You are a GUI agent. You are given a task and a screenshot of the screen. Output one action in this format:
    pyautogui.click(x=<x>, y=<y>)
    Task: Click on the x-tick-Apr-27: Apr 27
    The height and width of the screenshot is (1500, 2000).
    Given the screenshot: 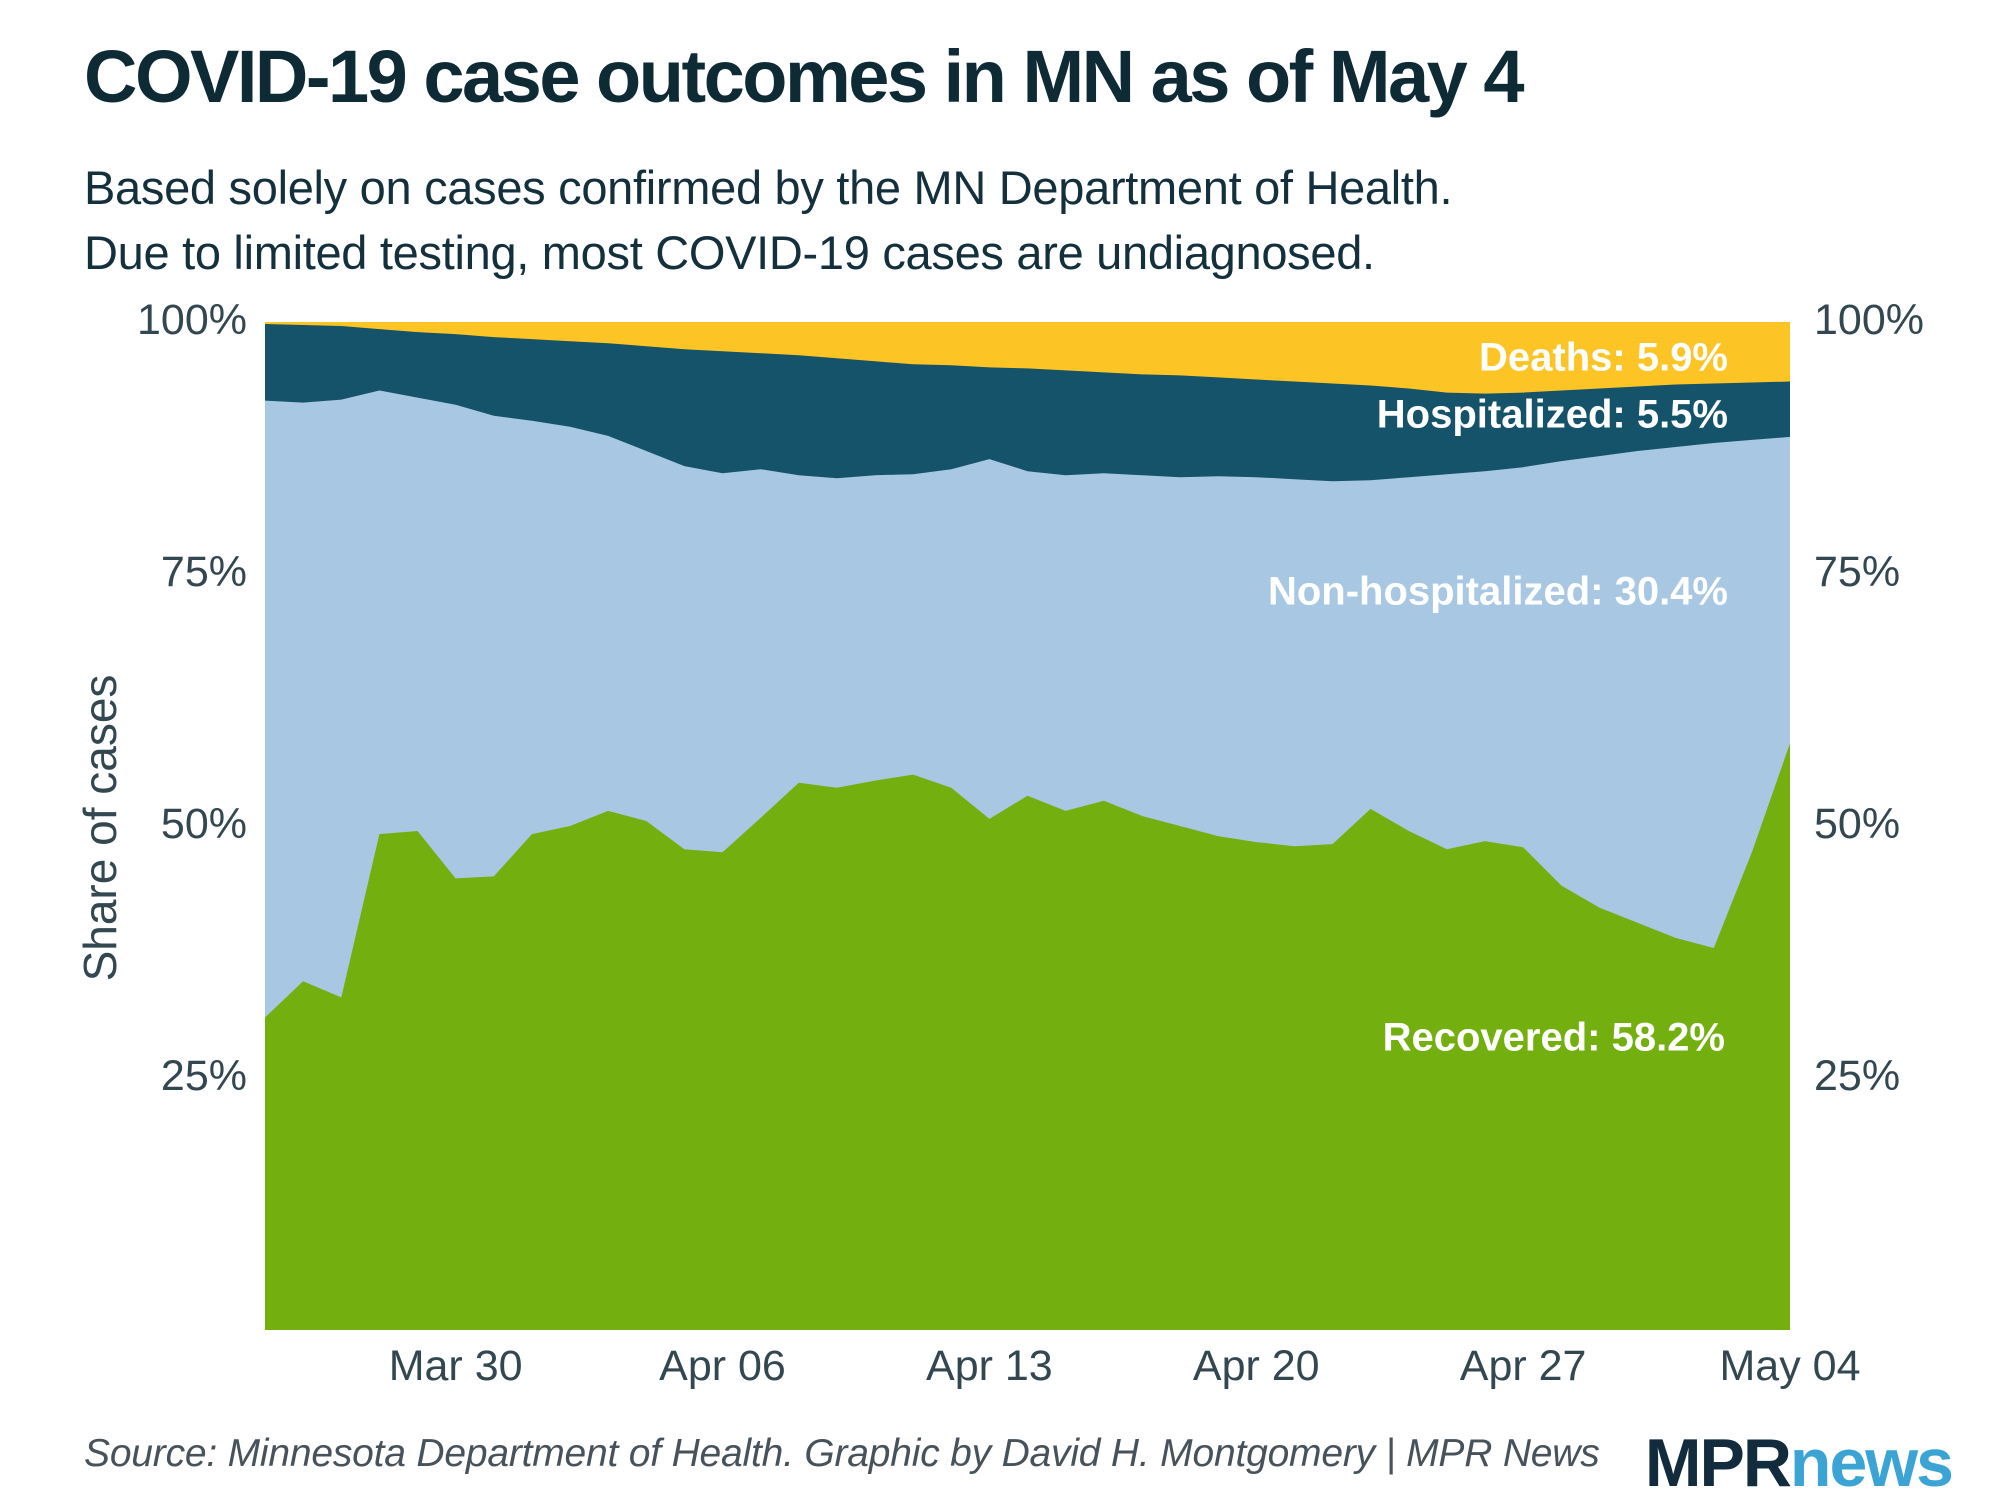 What is the action you would take?
    pyautogui.click(x=1523, y=1366)
    